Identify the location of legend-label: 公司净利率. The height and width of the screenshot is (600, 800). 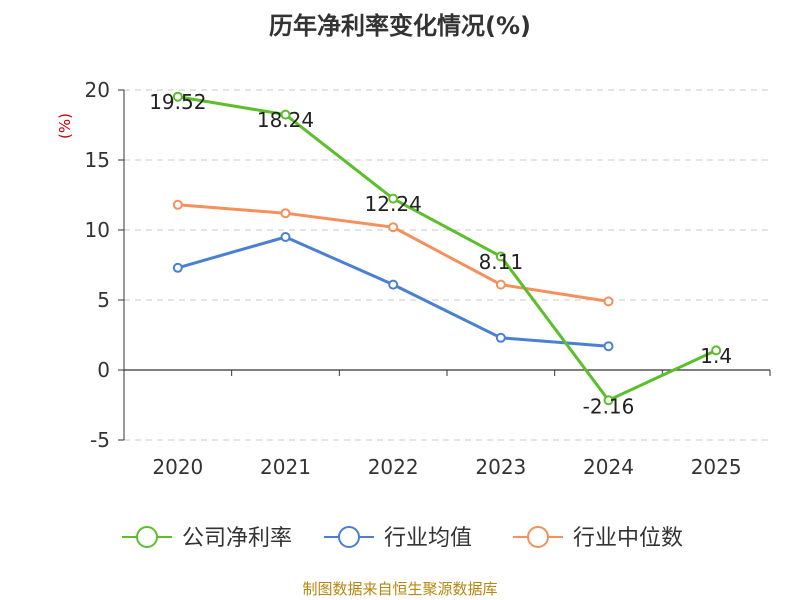
(237, 538).